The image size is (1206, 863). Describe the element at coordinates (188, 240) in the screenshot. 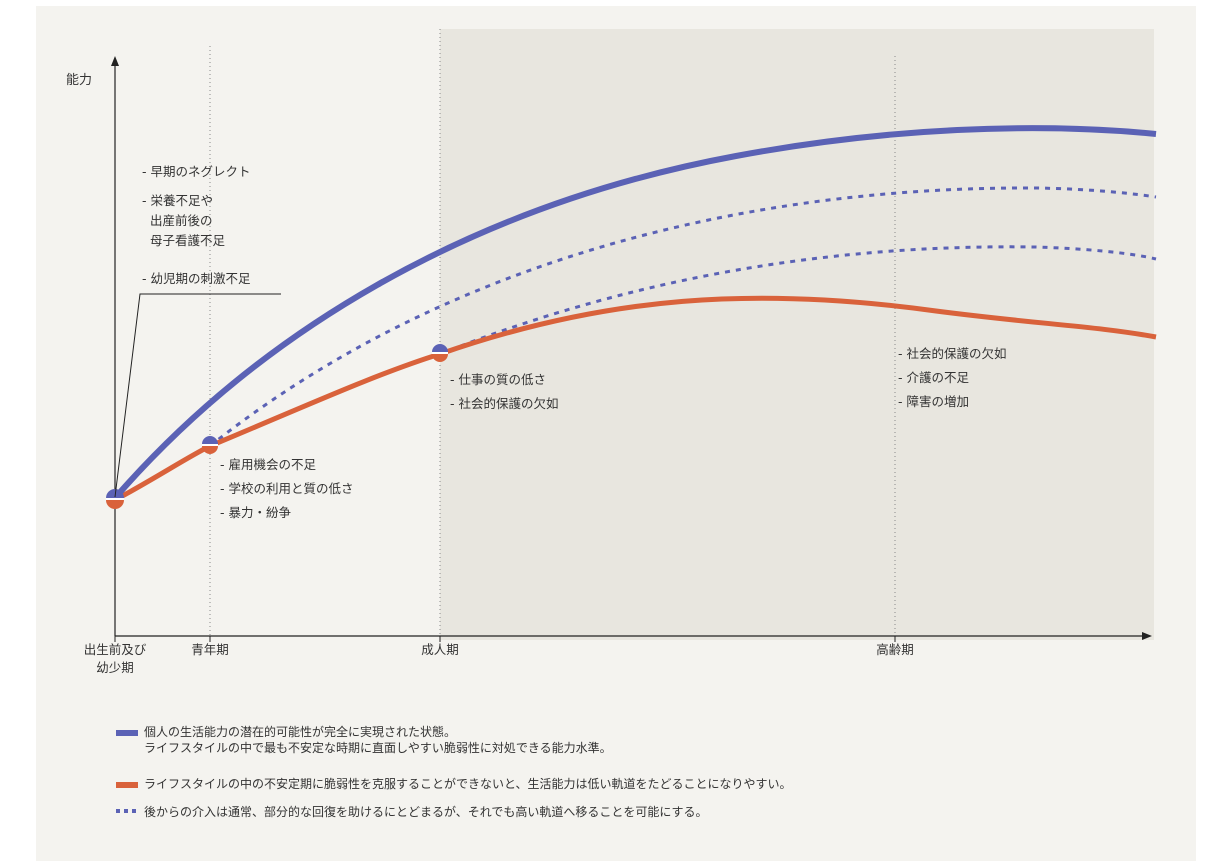

I see `early-note-4: 母子看護不足` at that location.